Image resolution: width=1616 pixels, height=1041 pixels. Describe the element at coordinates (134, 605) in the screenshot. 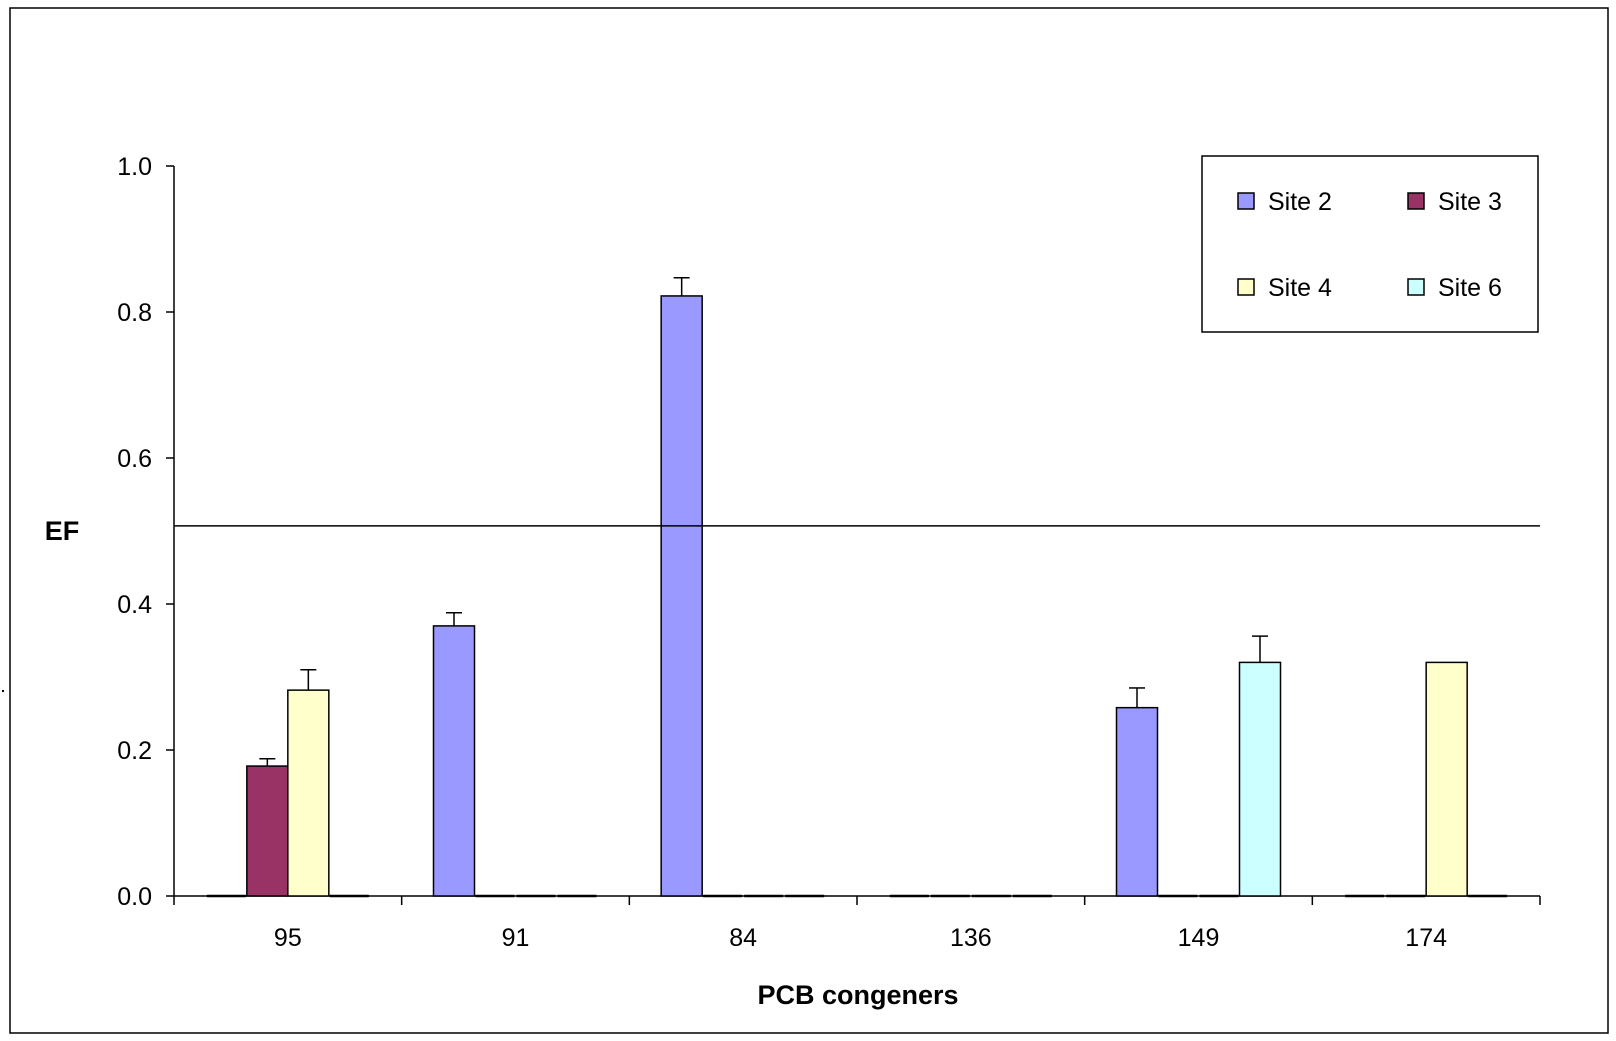

I see `y-tick-label: 0.4` at that location.